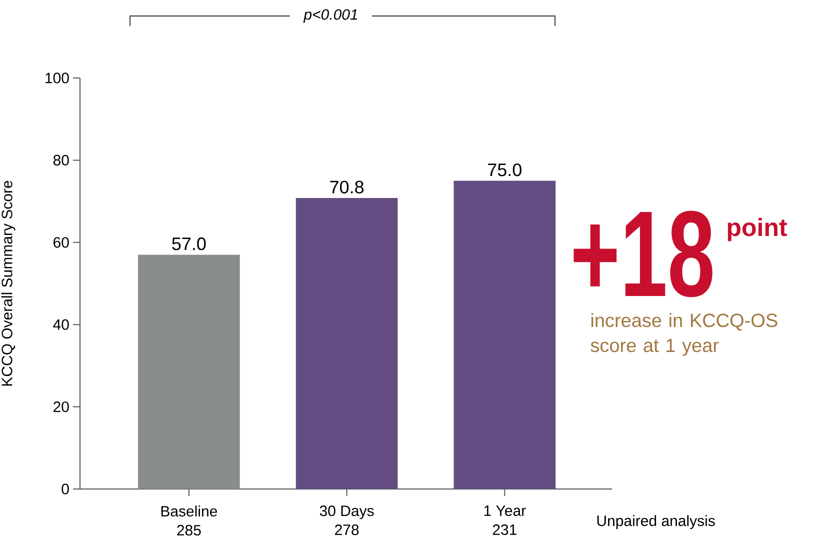  What do you see at coordinates (61, 324) in the screenshot?
I see `y-tick-label: 40` at bounding box center [61, 324].